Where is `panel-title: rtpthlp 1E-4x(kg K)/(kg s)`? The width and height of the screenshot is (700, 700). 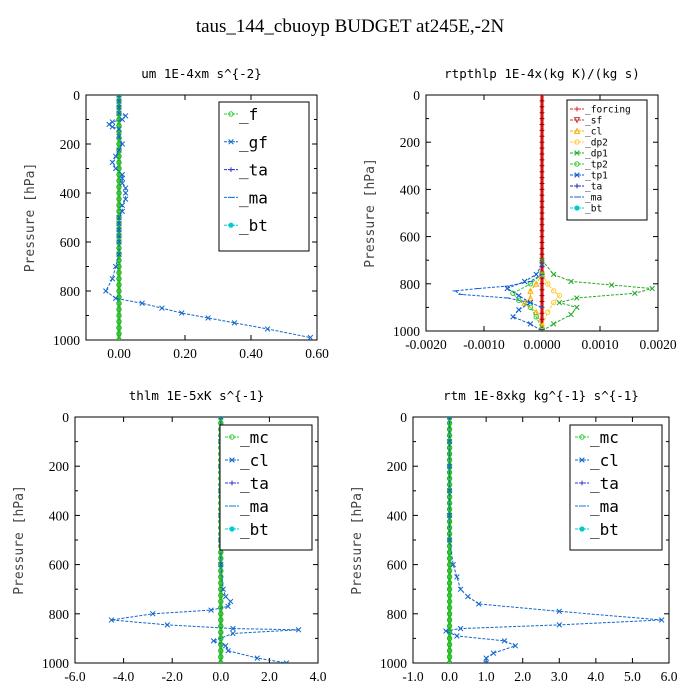 panel-title: rtpthlp 1E-4x(kg K)/(kg s) is located at coordinates (542, 73).